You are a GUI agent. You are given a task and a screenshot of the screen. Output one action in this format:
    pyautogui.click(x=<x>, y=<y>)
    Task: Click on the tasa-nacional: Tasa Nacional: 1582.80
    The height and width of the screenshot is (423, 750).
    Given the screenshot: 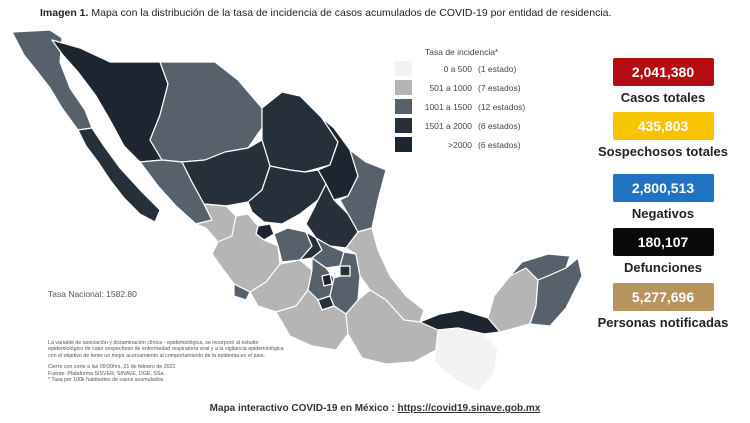 What is the action you would take?
    pyautogui.click(x=92, y=294)
    